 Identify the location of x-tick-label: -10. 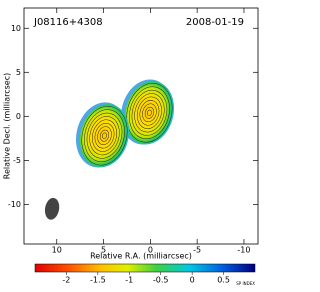
(243, 250).